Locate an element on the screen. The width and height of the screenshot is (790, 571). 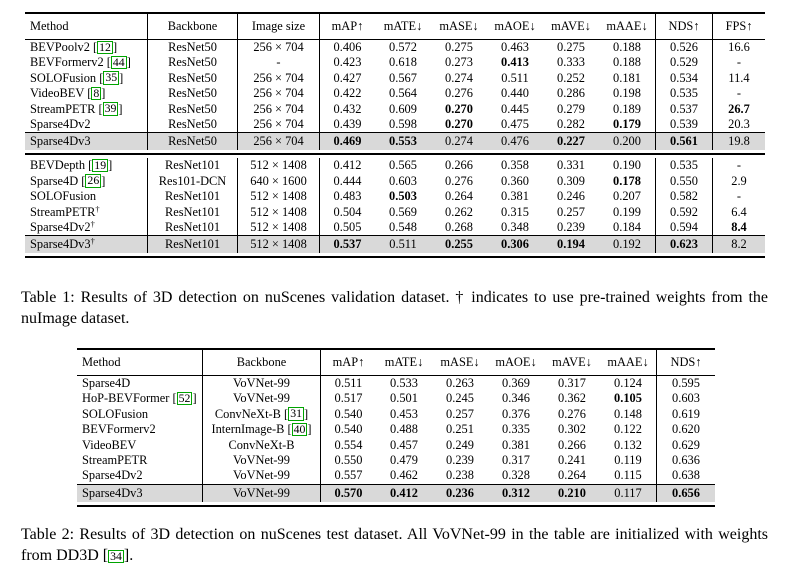
method-cell: Sparse4D is located at coordinates (106, 383).